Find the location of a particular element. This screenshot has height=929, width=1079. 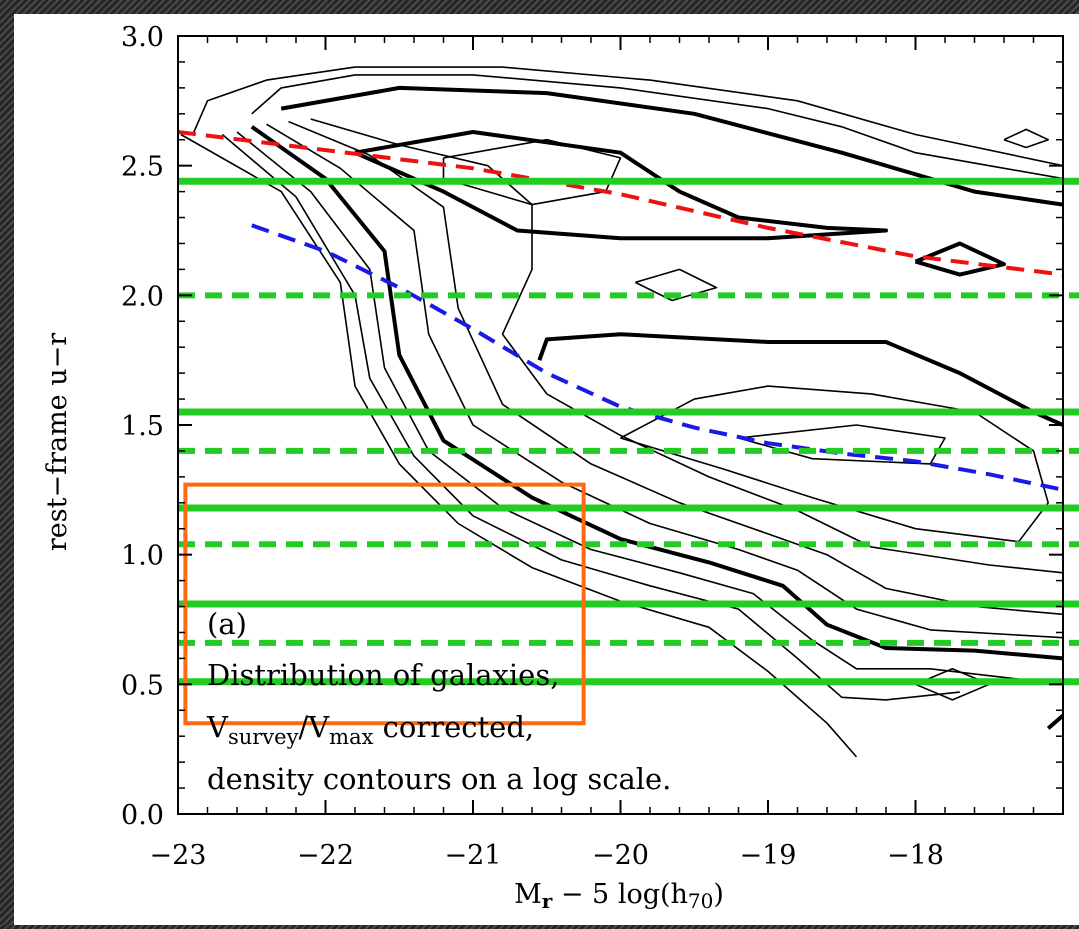

x-axis-title: Mr − 5 log(h70) is located at coordinates (619, 896).